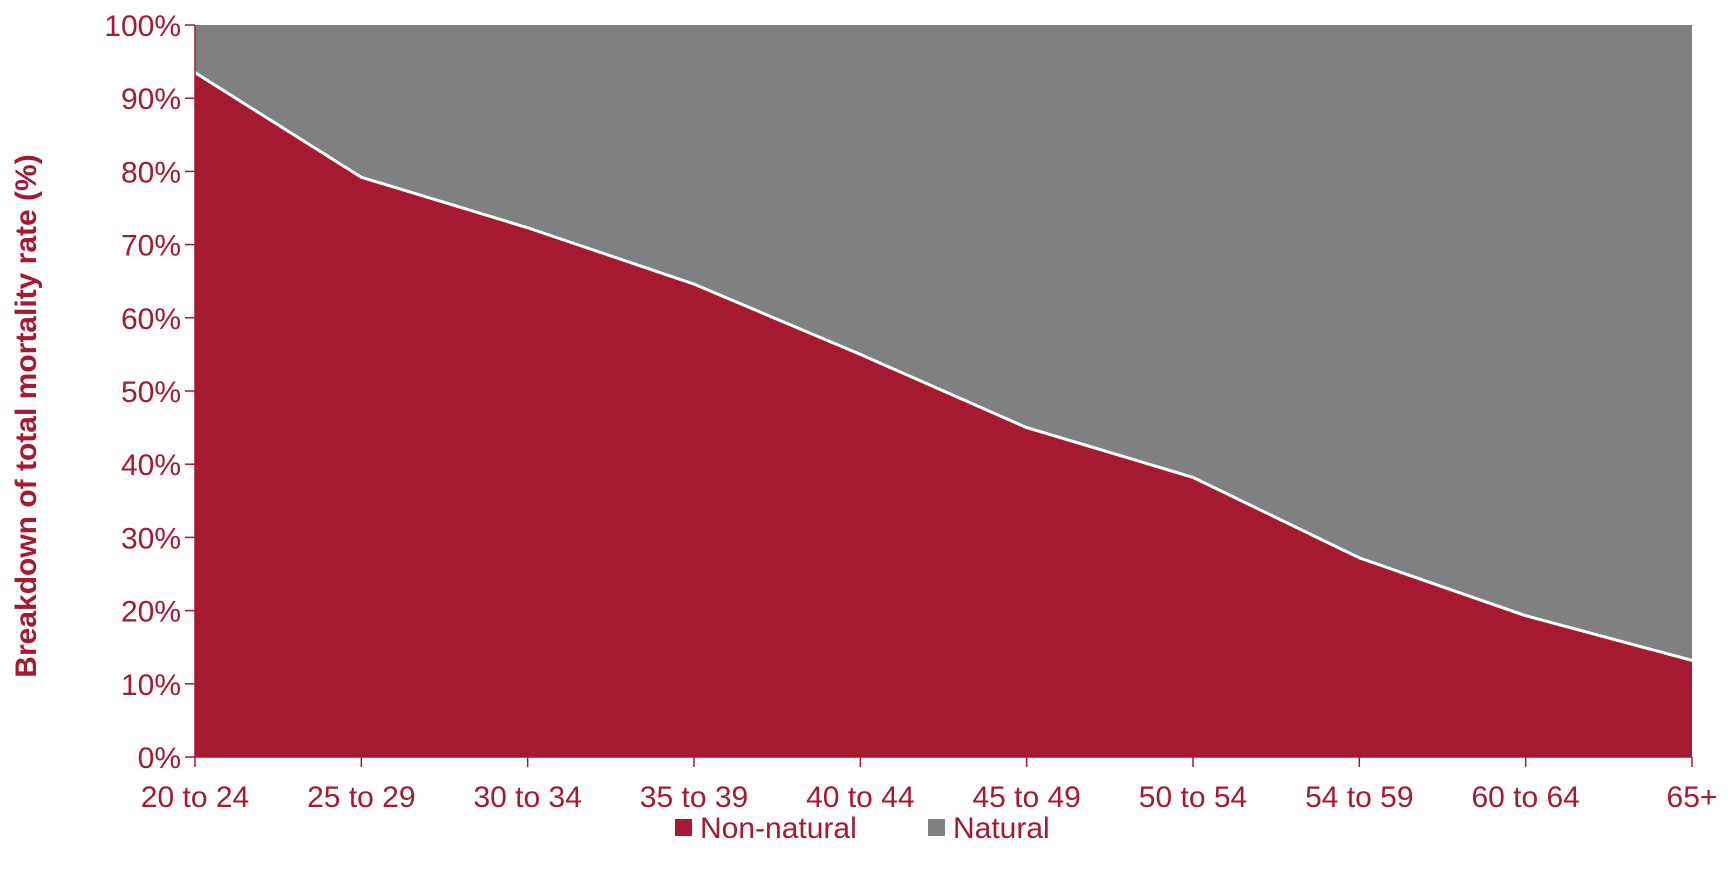 The height and width of the screenshot is (886, 1735). What do you see at coordinates (1193, 797) in the screenshot?
I see `x-tick-label: 50 to 54` at bounding box center [1193, 797].